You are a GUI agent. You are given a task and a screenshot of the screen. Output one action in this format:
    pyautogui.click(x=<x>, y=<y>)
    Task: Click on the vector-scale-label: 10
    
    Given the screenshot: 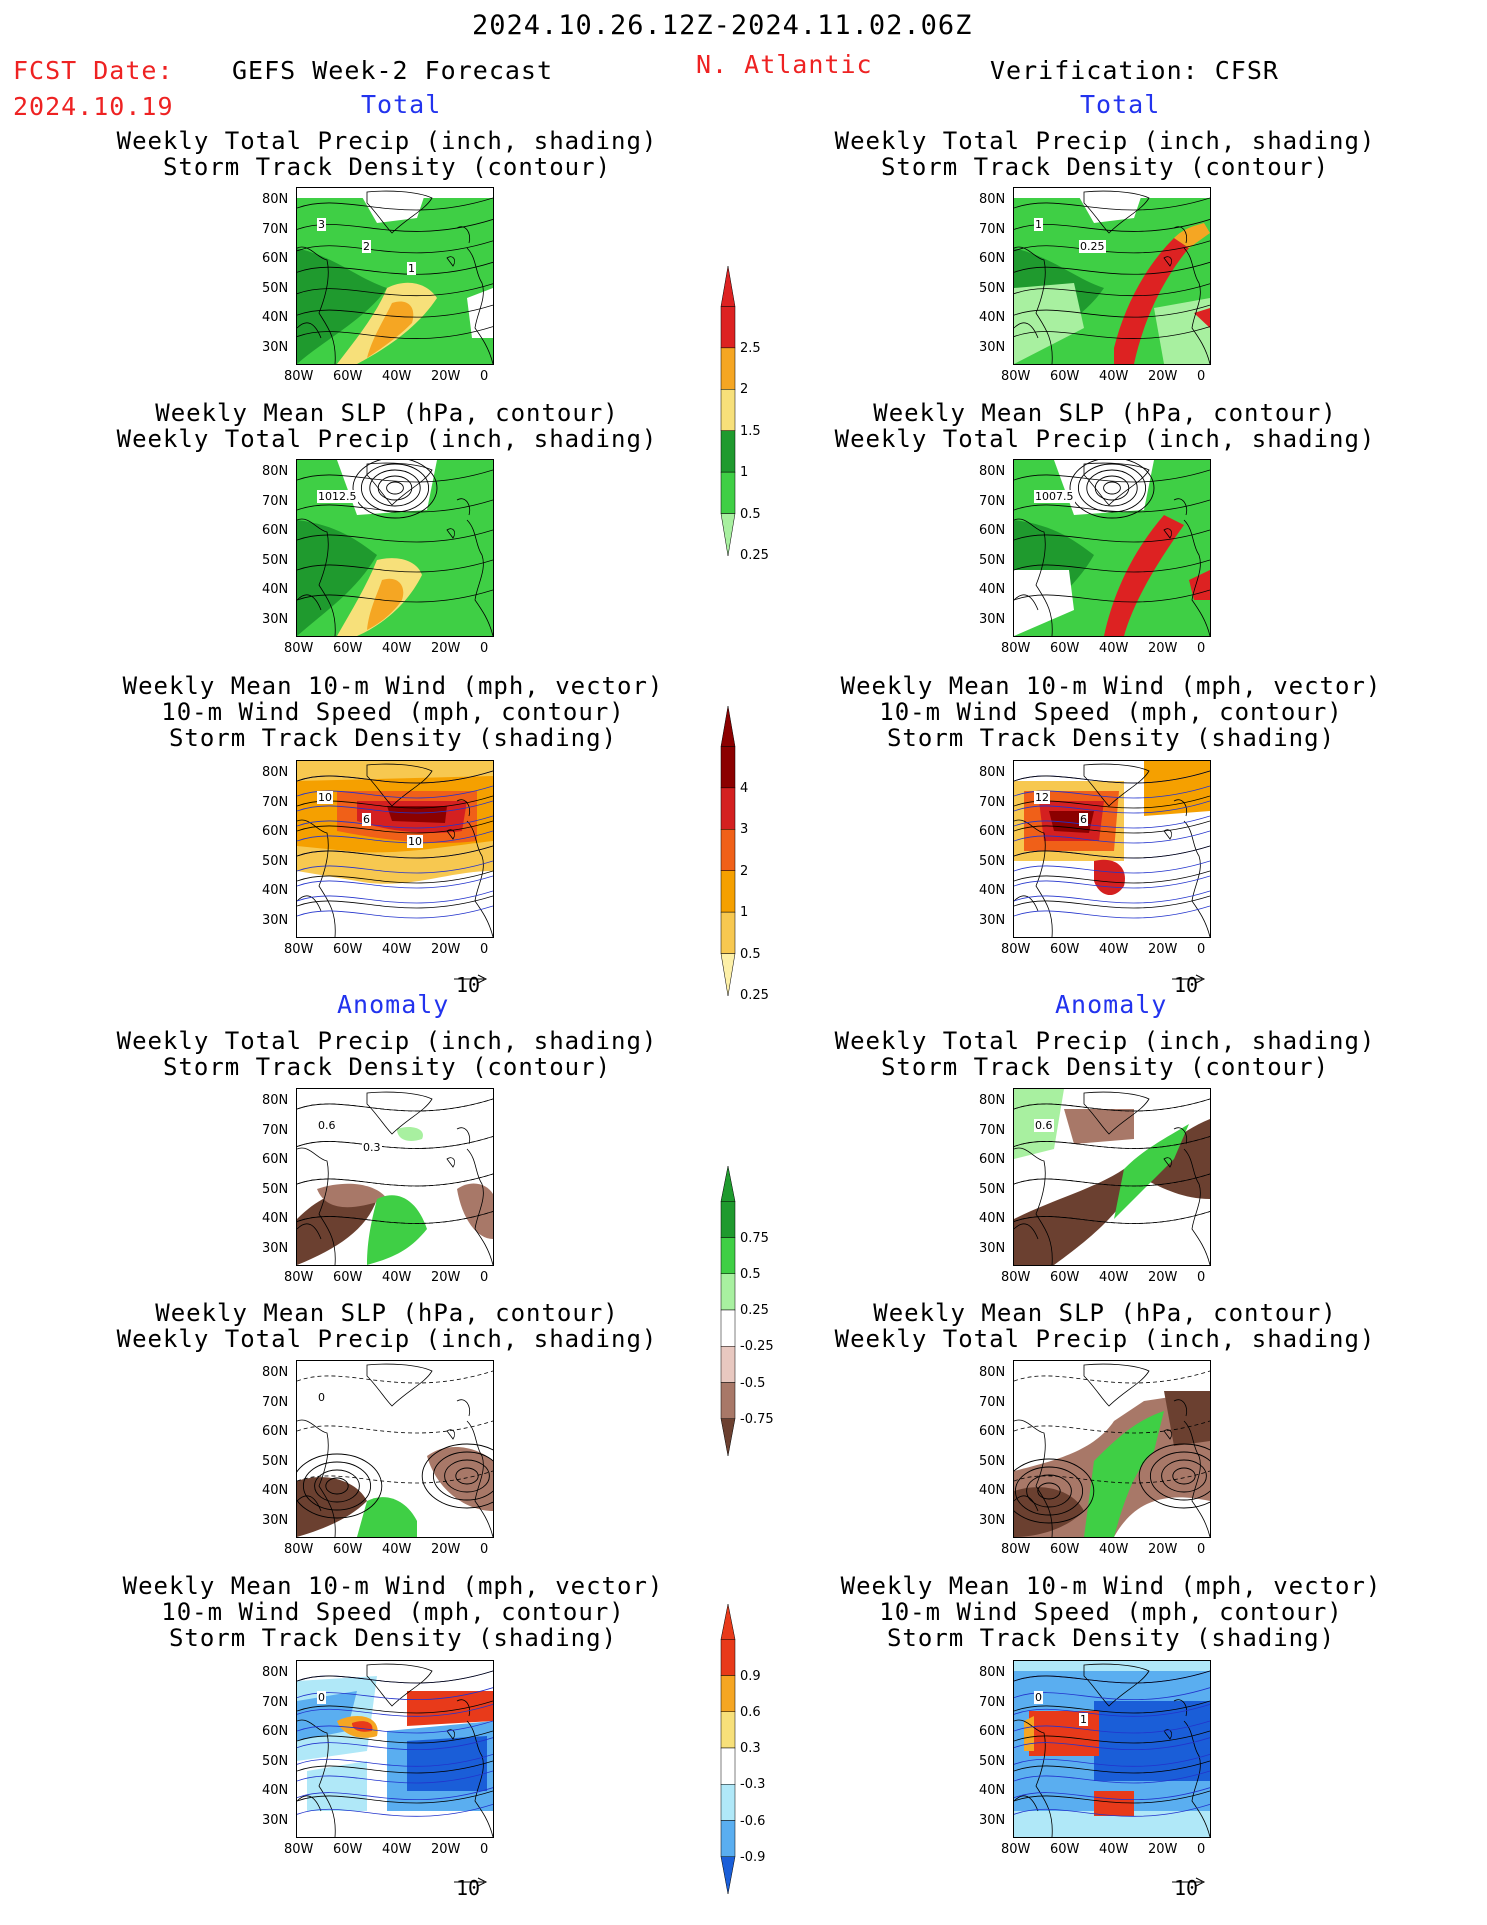 What is the action you would take?
    pyautogui.click(x=468, y=985)
    